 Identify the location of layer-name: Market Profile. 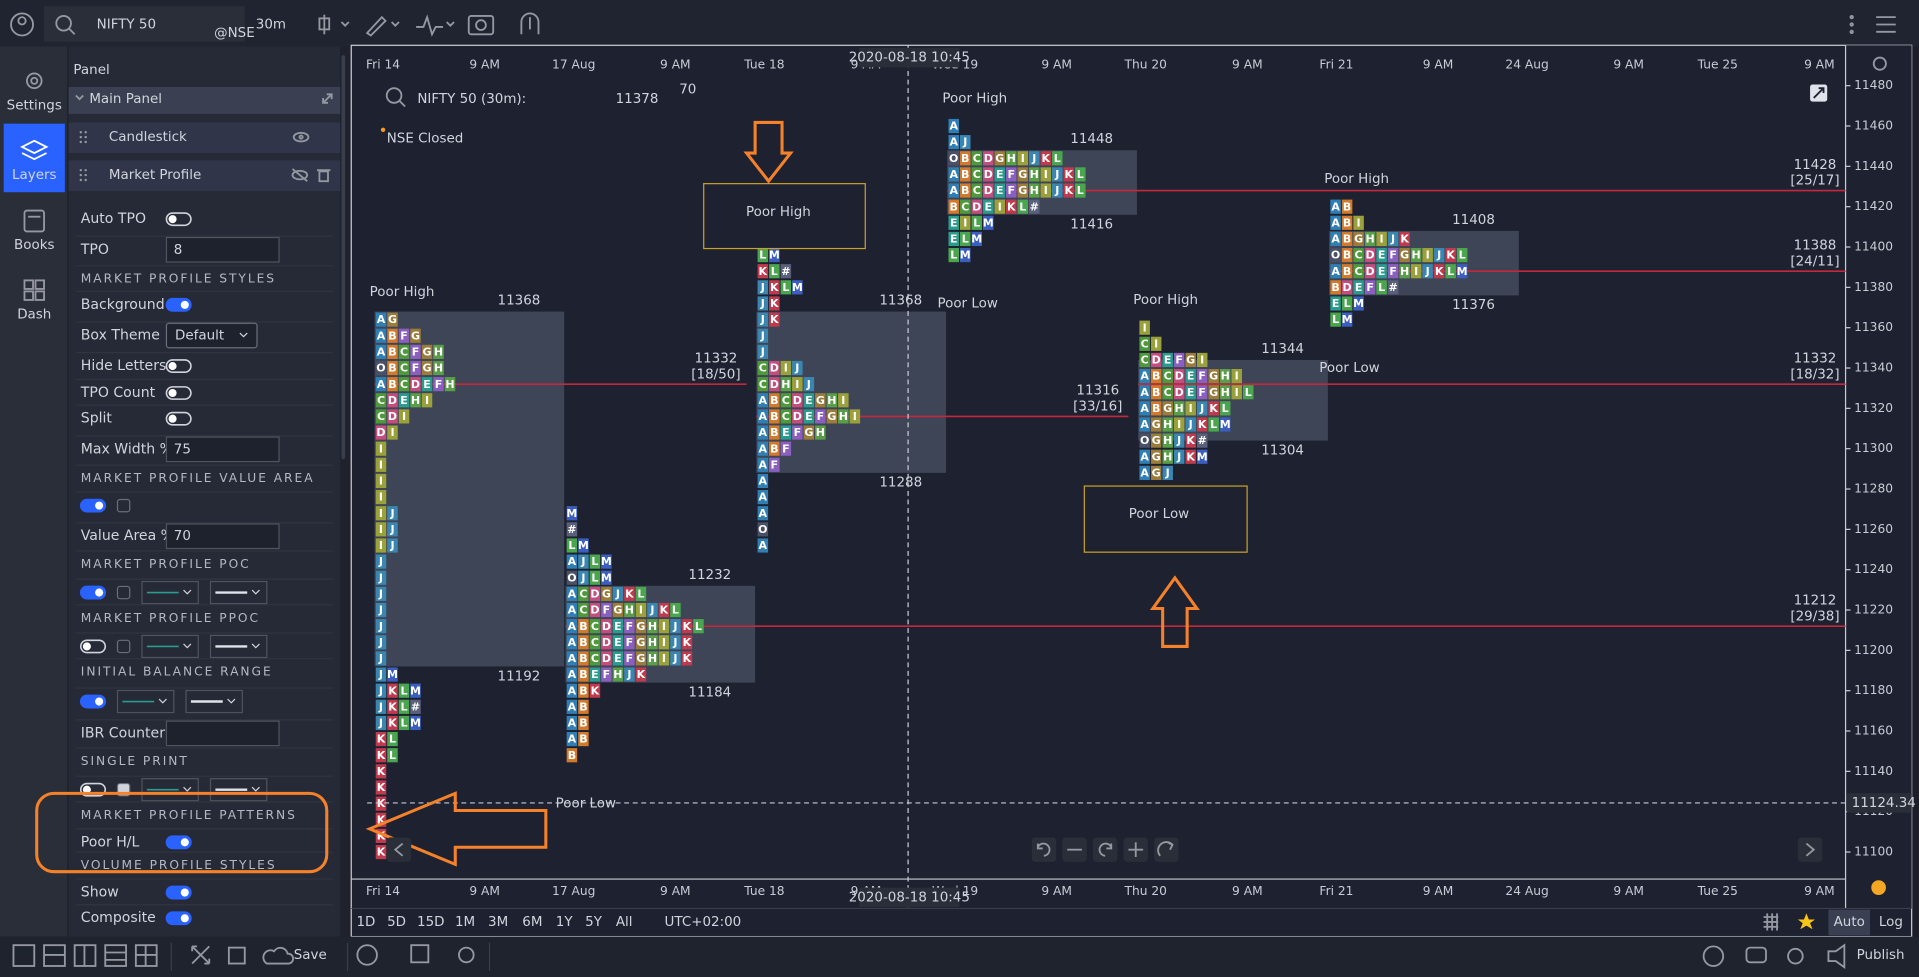
(155, 175).